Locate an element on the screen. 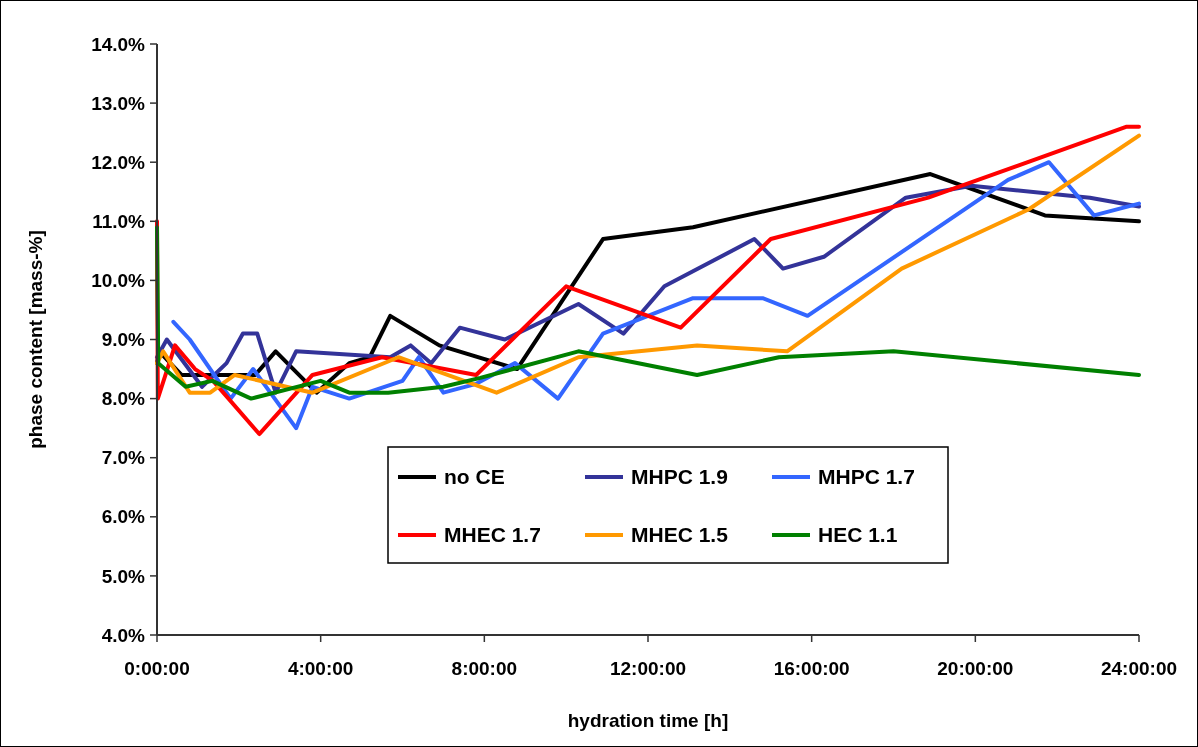 Image resolution: width=1198 pixels, height=747 pixels. y-tick-label: 5.0% is located at coordinates (123, 576).